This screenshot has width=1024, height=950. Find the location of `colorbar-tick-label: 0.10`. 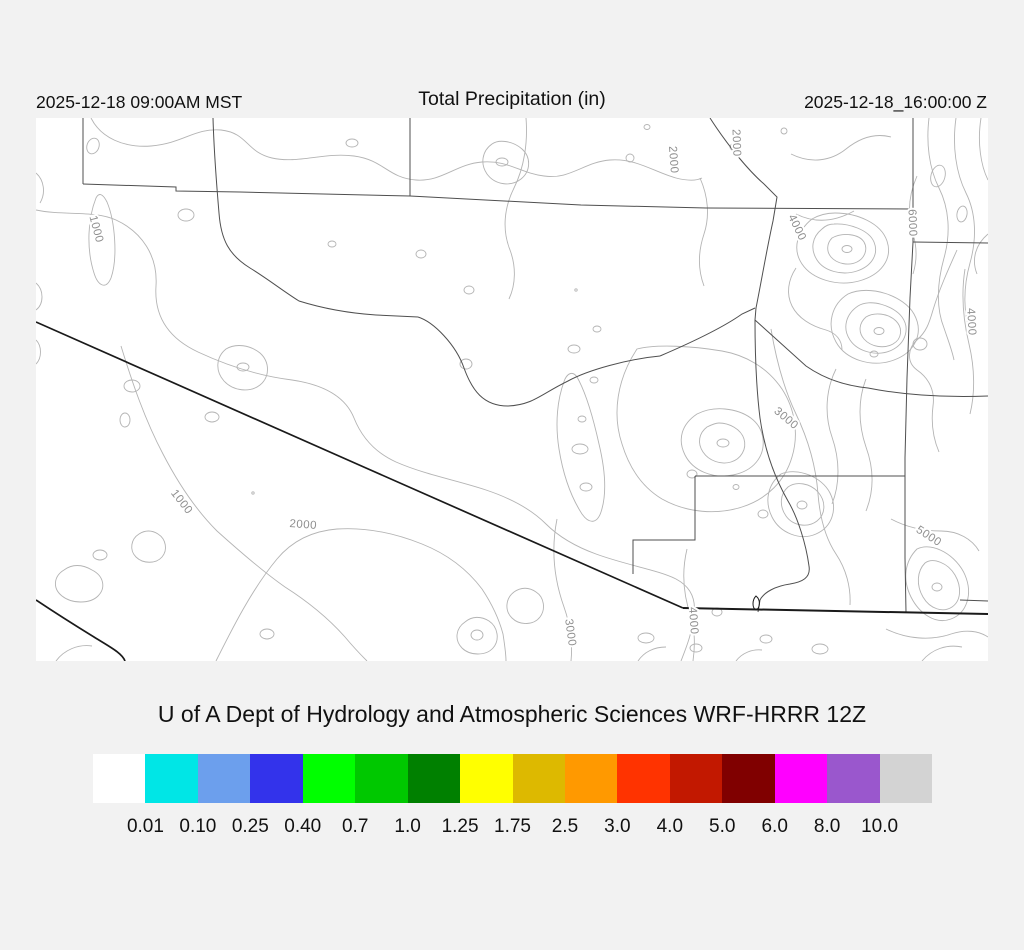

colorbar-tick-label: 0.10 is located at coordinates (198, 826).